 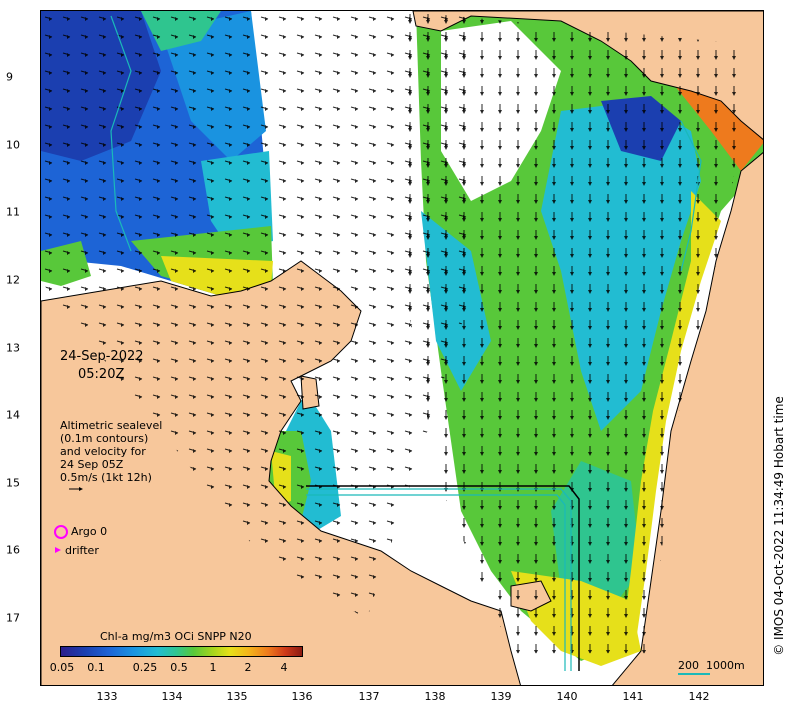 What do you see at coordinates (176, 636) in the screenshot?
I see `colorbar-title: Chl-a mg/m3 OCi SNPP N20` at bounding box center [176, 636].